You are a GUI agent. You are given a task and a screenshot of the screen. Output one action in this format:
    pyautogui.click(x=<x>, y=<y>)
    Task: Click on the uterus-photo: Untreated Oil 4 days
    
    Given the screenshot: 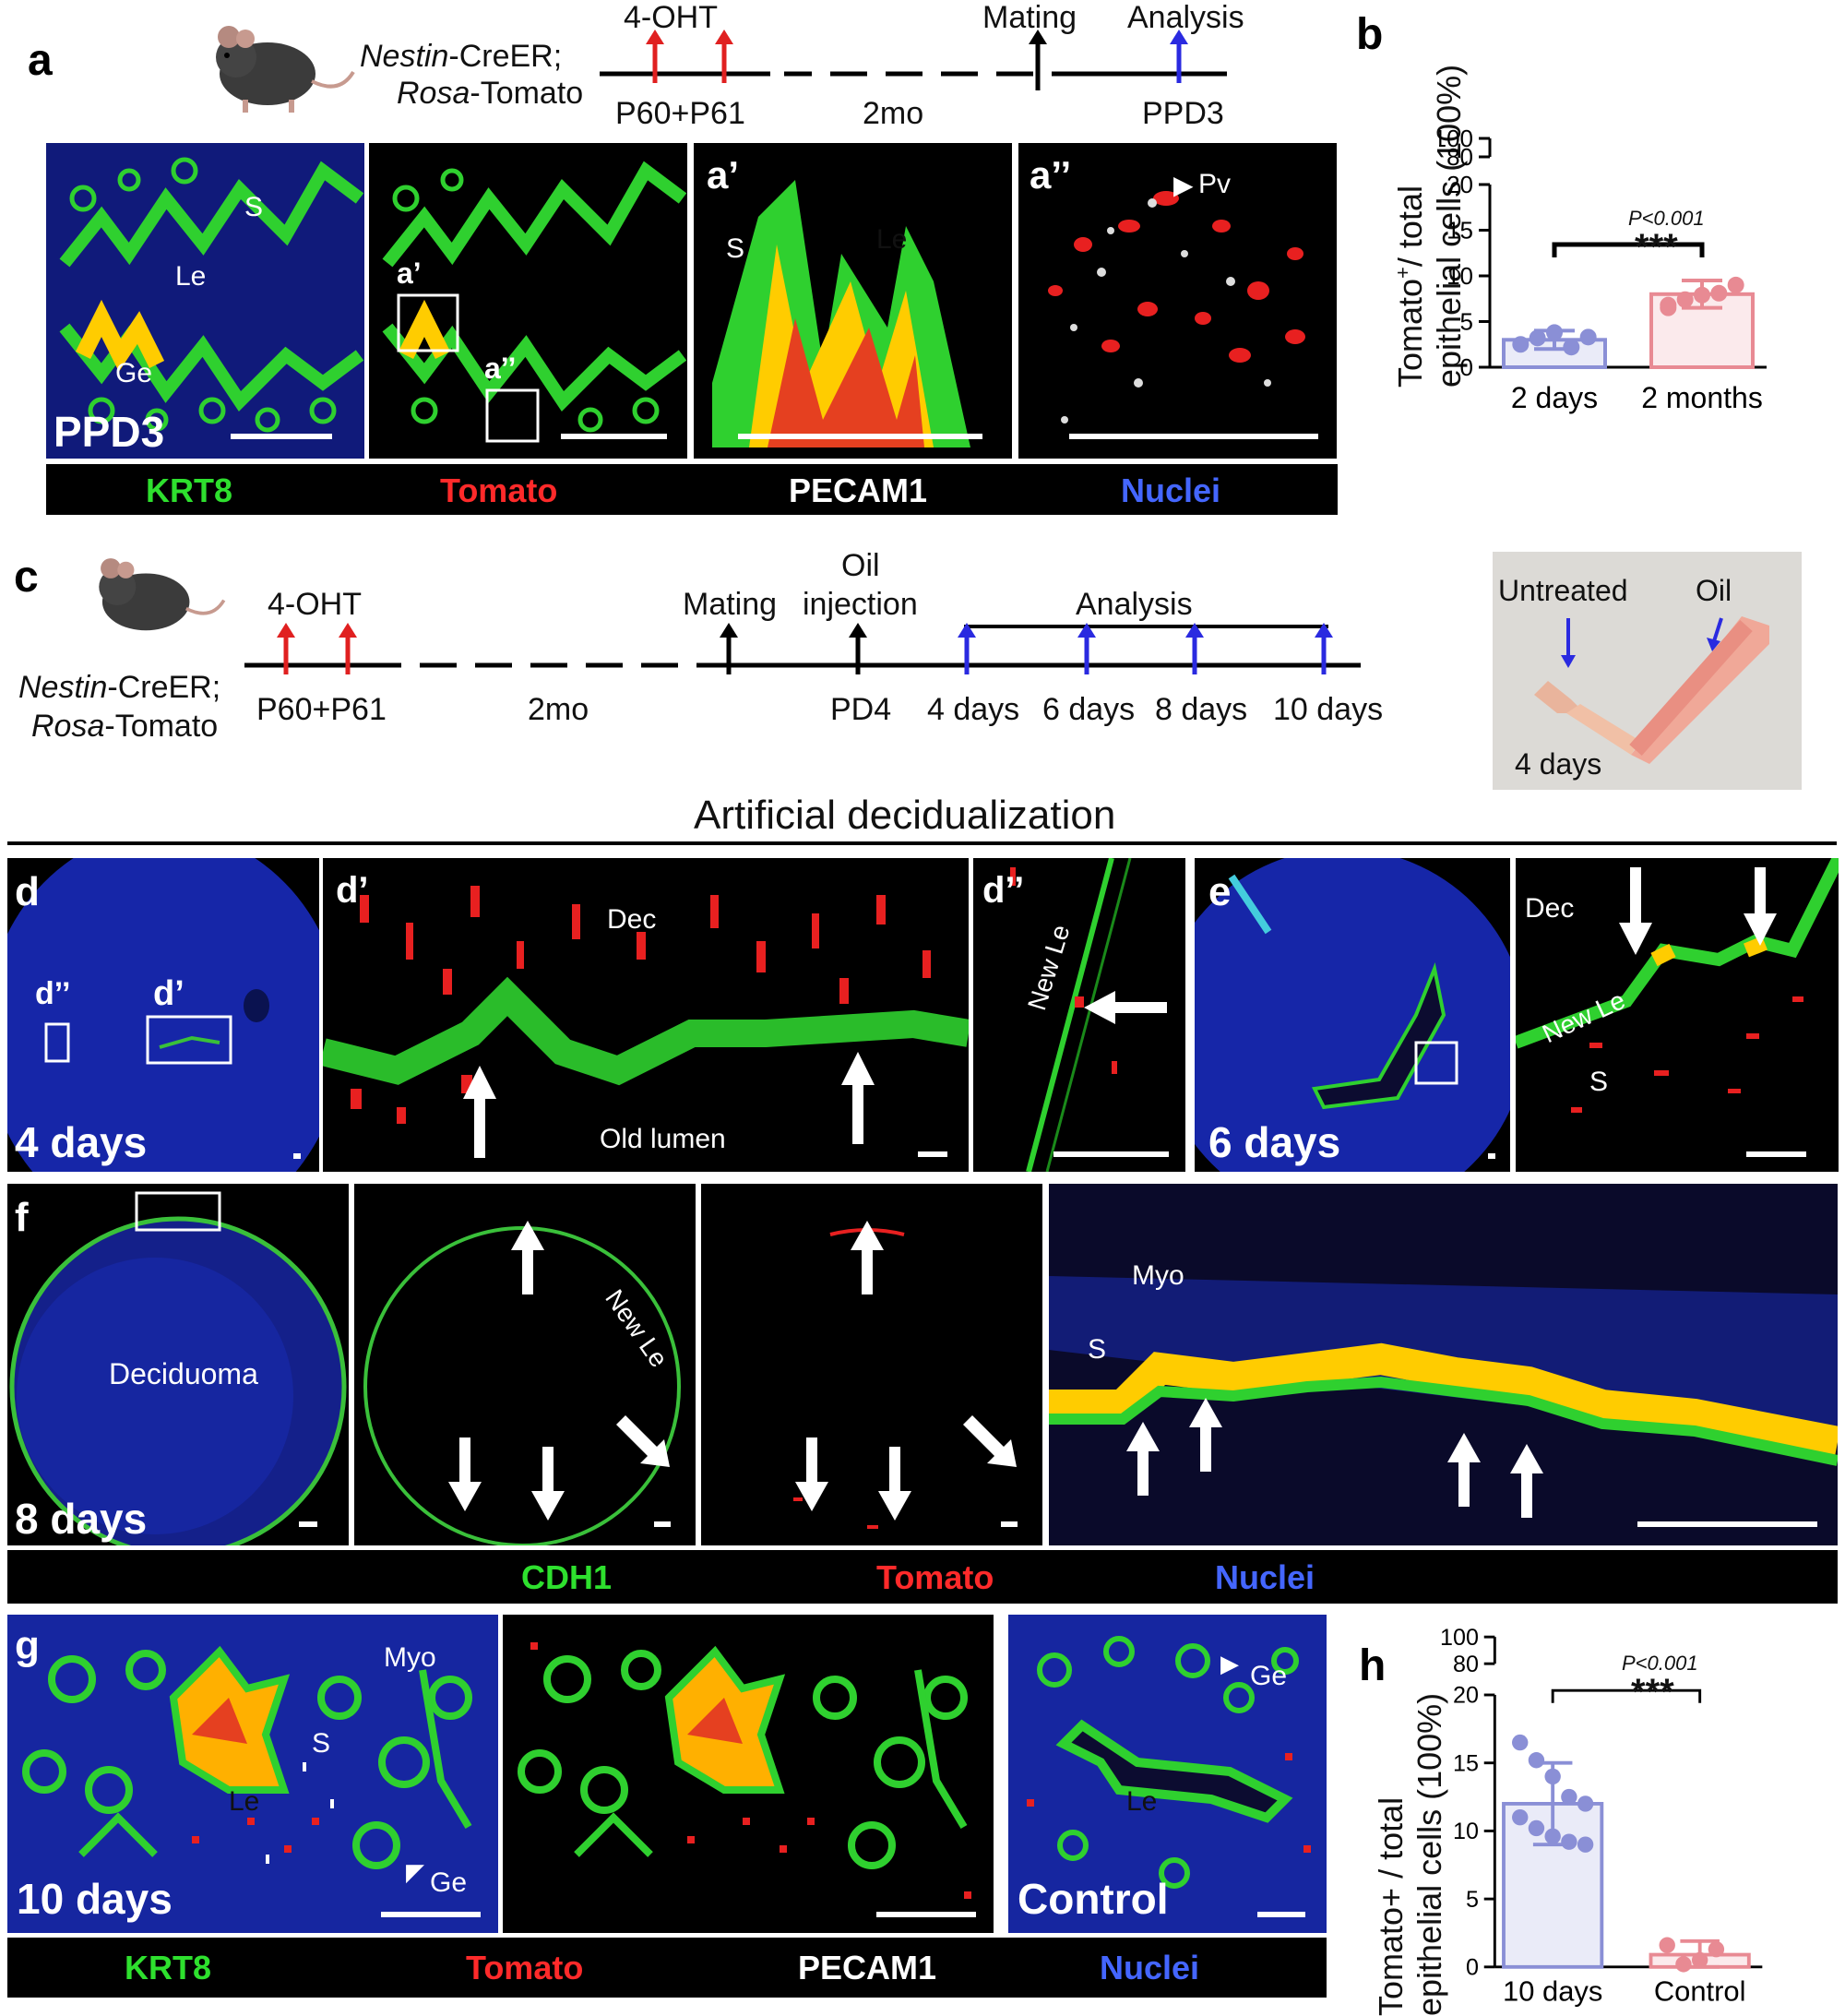 What is the action you would take?
    pyautogui.click(x=1647, y=671)
    